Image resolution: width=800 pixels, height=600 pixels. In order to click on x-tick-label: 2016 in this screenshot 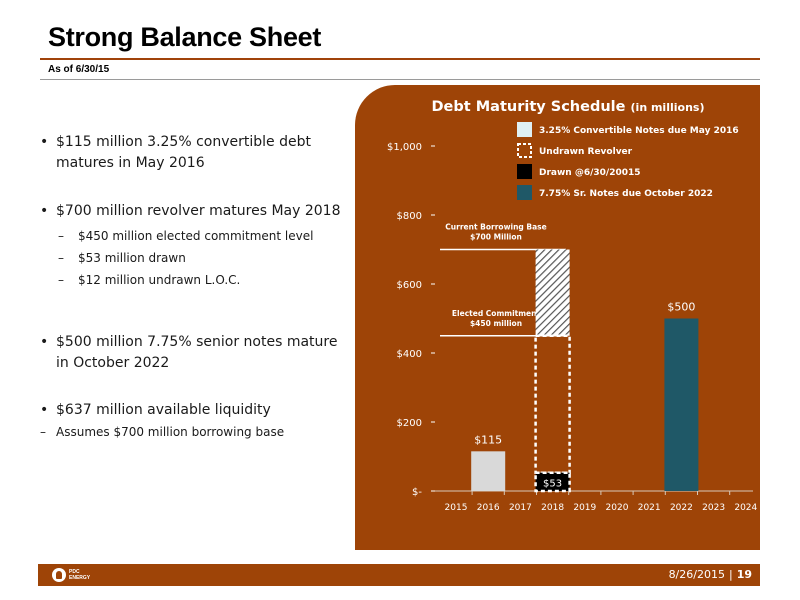, I will do `click(488, 508)`.